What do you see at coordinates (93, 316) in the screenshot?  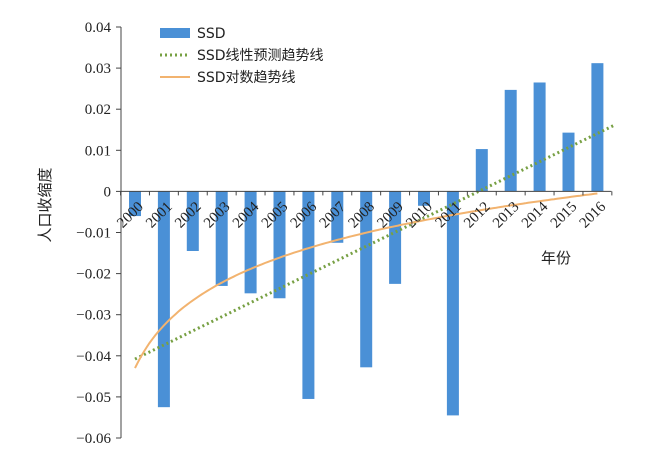 I see `y-tick-label: −0.03` at bounding box center [93, 316].